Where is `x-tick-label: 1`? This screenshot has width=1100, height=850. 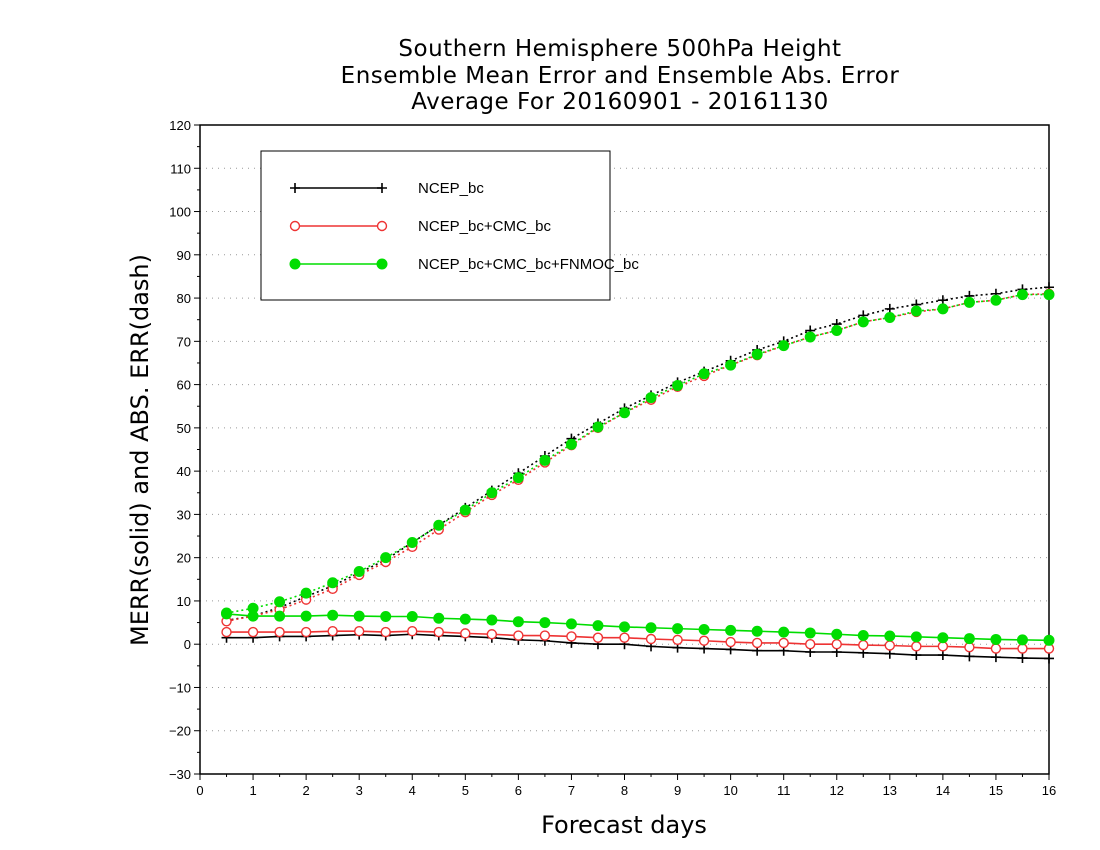 x-tick-label: 1 is located at coordinates (252, 790).